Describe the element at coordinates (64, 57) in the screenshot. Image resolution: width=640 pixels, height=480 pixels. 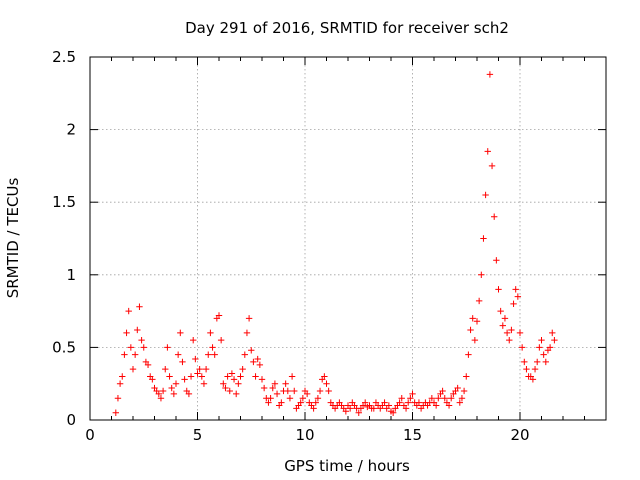
I see `y-tick-label: 2.5` at that location.